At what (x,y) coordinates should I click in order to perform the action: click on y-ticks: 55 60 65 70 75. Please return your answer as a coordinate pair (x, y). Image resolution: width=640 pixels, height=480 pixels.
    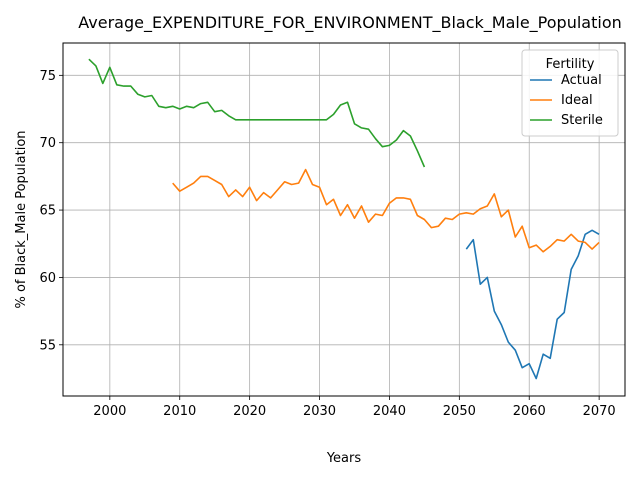
    Looking at the image, I should click on (51, 211).